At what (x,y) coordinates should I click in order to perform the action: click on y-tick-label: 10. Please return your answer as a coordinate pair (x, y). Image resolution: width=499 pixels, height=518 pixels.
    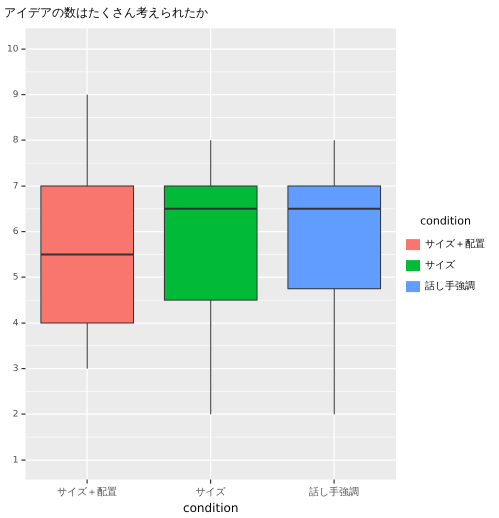
    Looking at the image, I should click on (13, 49).